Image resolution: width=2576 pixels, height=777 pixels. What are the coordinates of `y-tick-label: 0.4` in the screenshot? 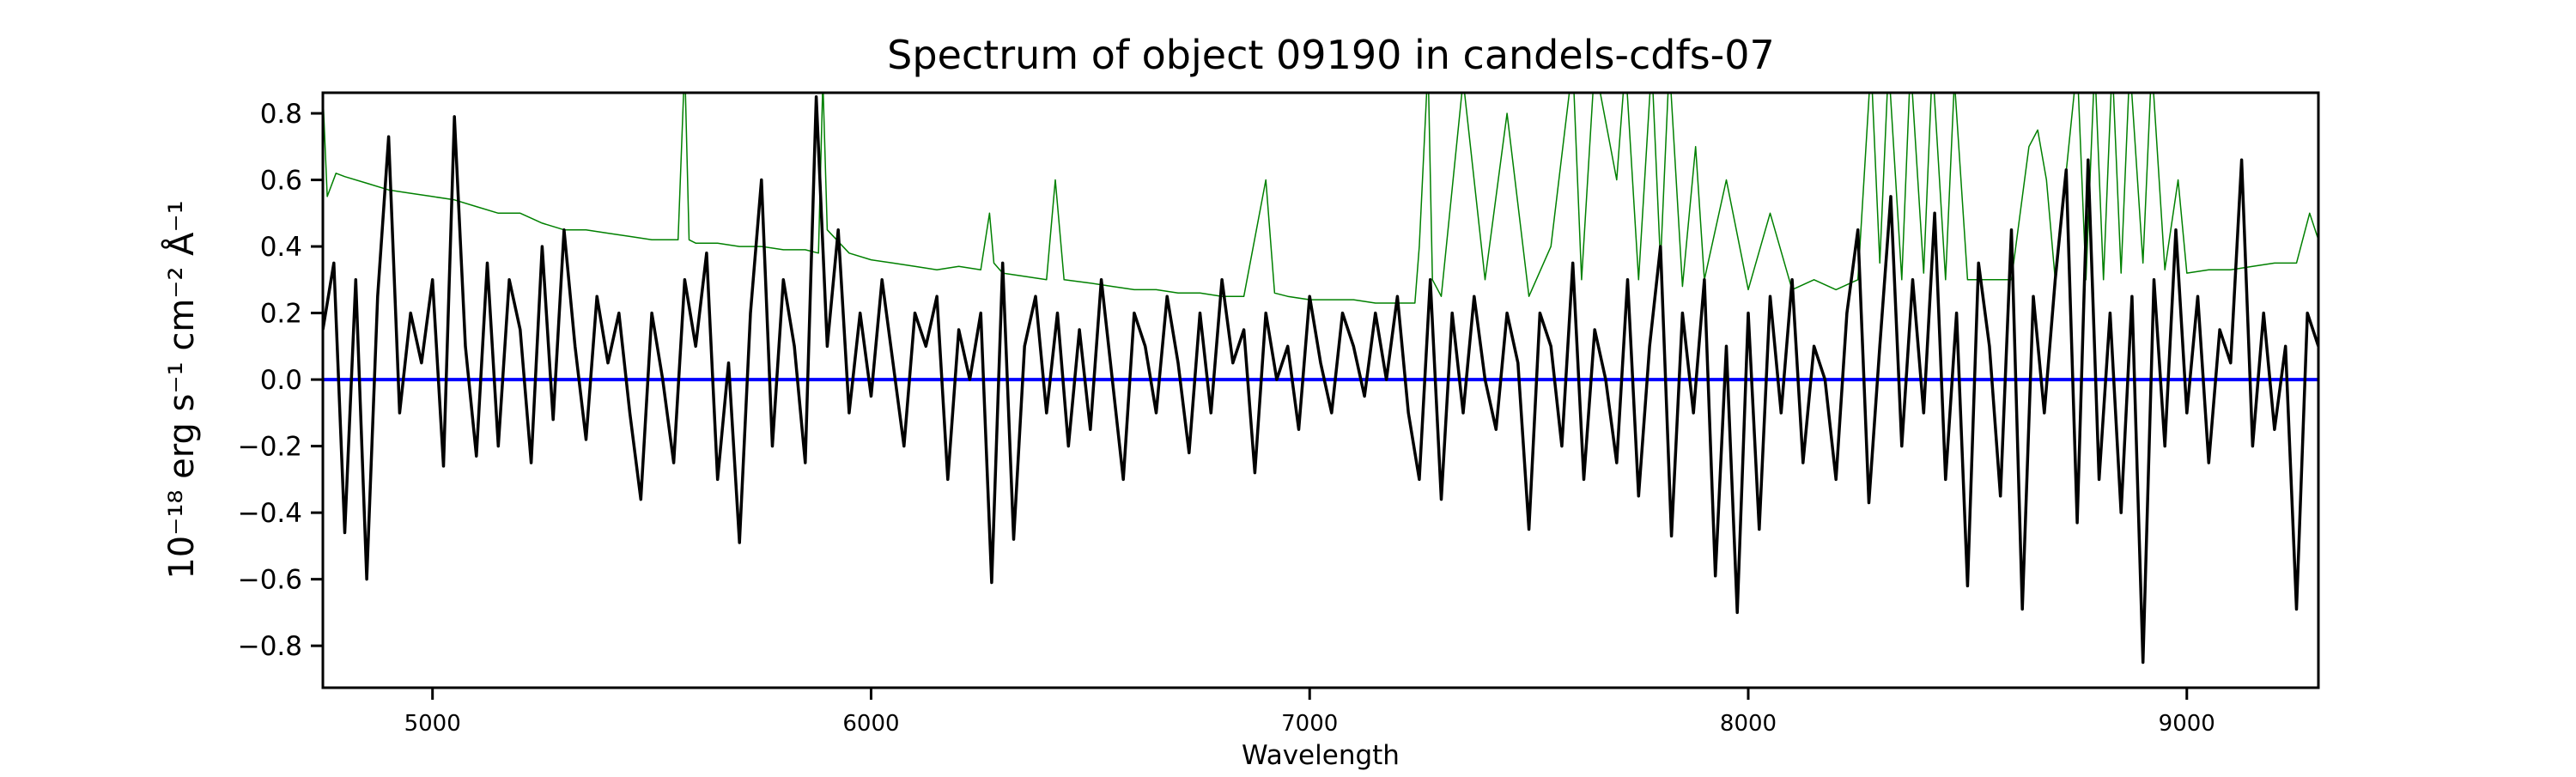 It's located at (281, 247).